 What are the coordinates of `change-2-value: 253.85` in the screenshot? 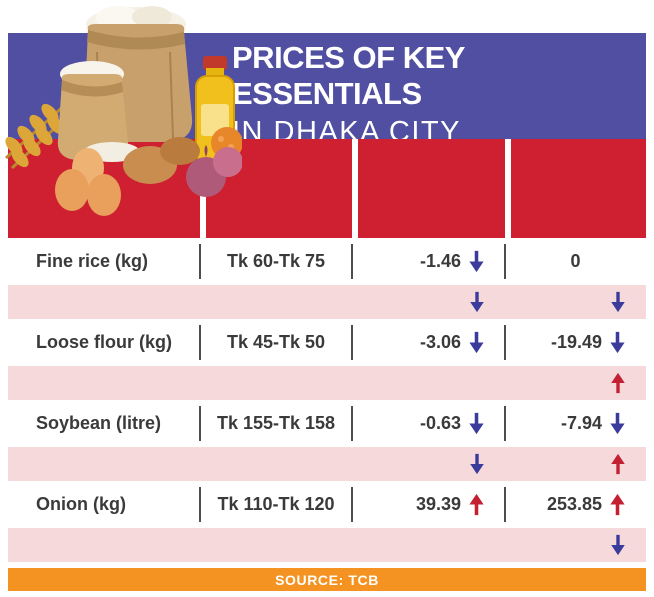 It's located at (574, 504).